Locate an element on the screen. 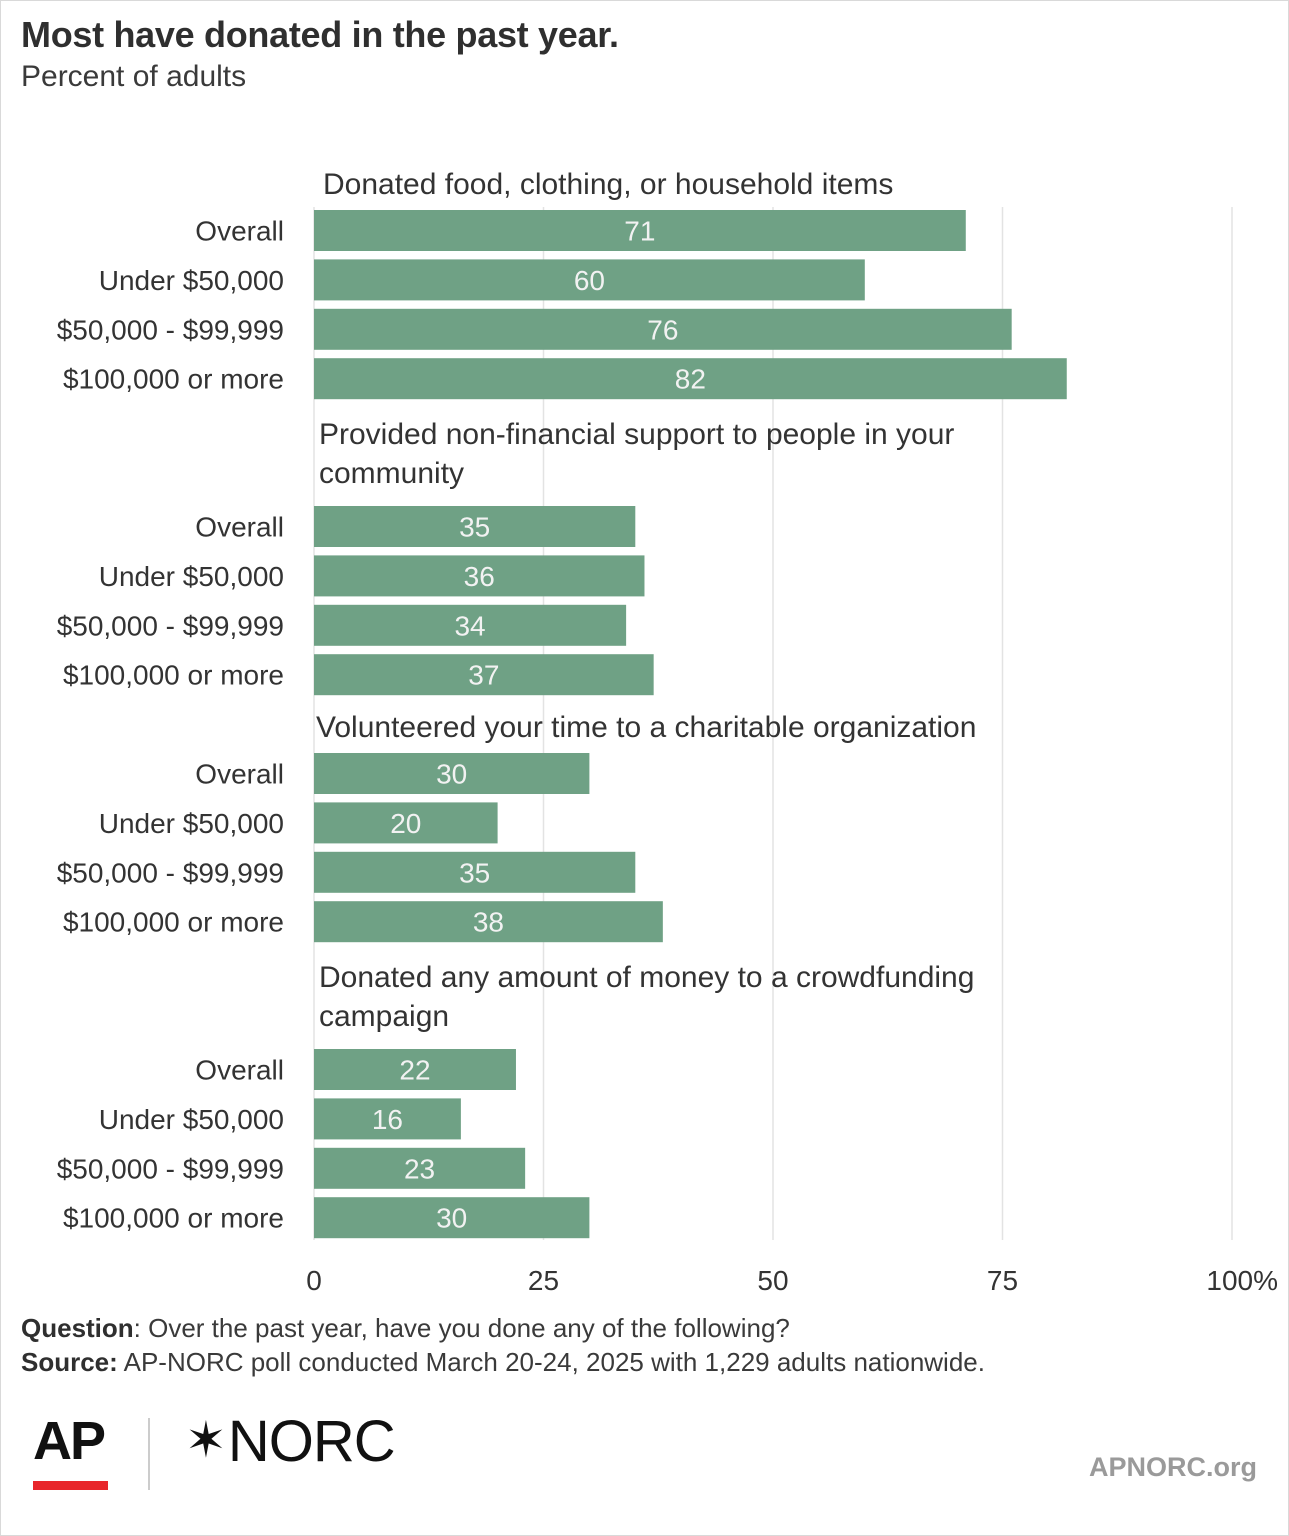  group-title-1-line-1: community is located at coordinates (391, 473).